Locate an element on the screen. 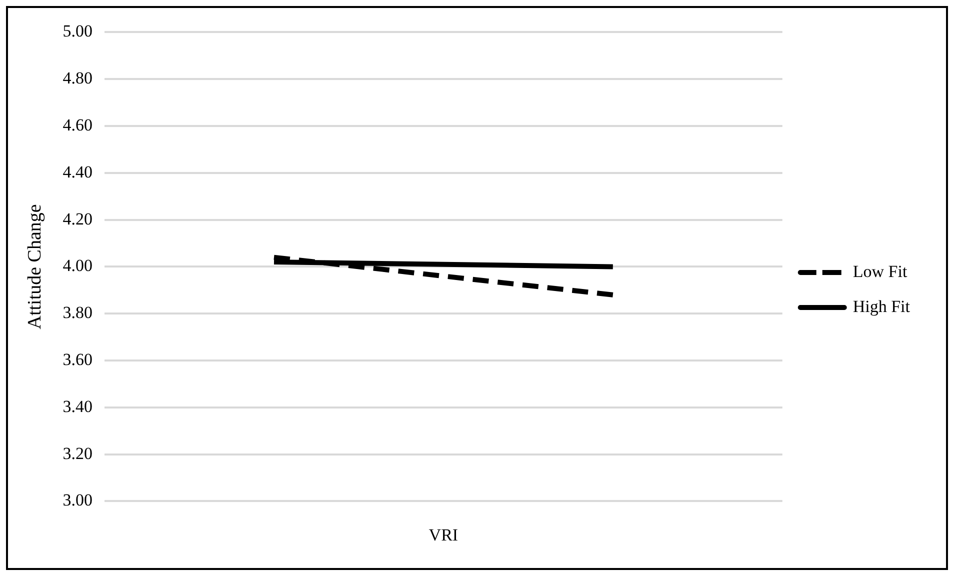 The image size is (960, 582). y-tick-label: 3.20 is located at coordinates (77, 453).